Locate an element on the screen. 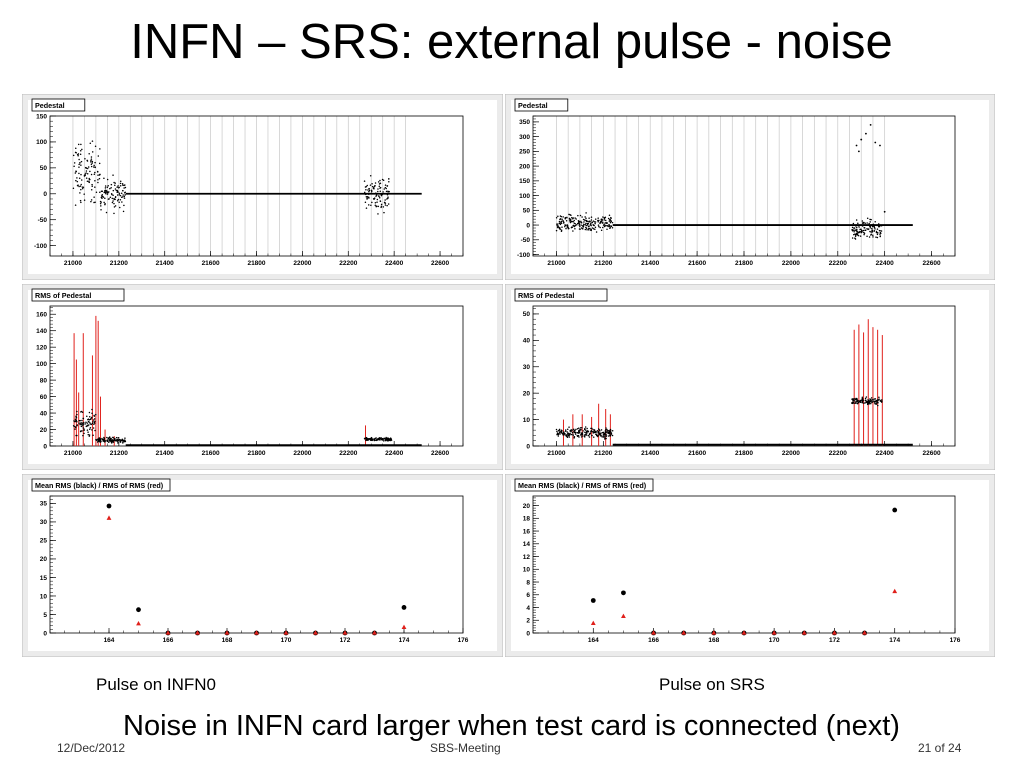  chart-title: Mean RMS (black) / RMS of RMS (red) is located at coordinates (582, 485).